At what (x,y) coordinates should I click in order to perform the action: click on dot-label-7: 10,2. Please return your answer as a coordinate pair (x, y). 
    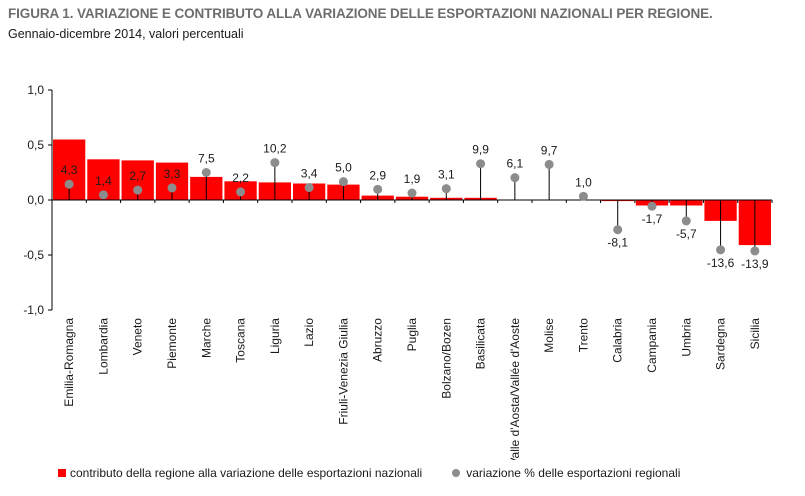
    Looking at the image, I should click on (275, 149).